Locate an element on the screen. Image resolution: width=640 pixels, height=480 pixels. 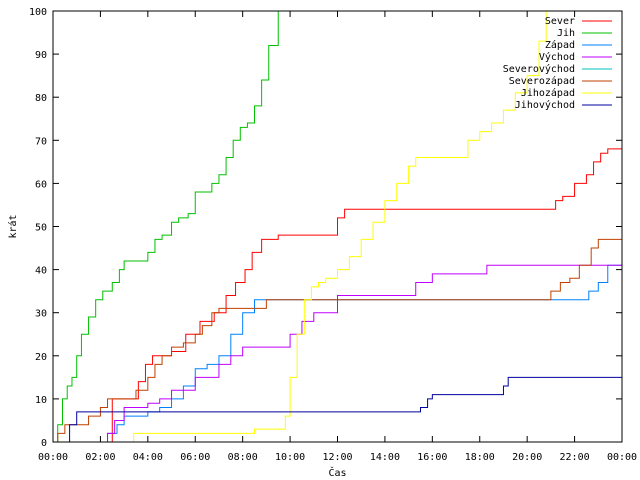
x-tick-label: 16:00 is located at coordinates (432, 457).